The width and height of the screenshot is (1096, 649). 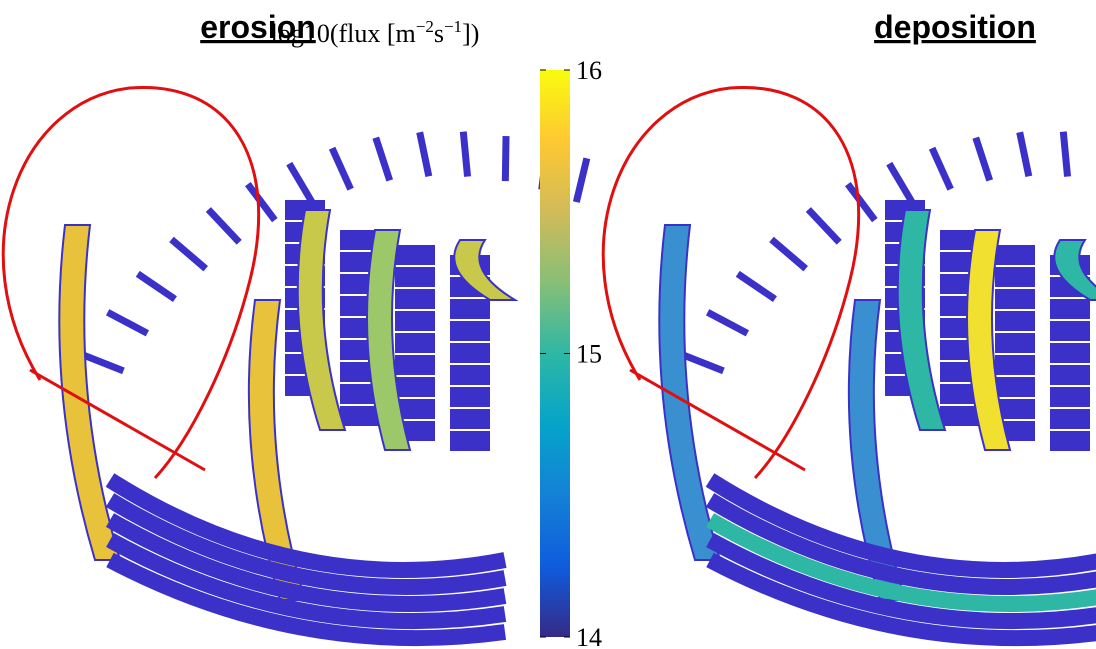 What do you see at coordinates (589, 636) in the screenshot?
I see `tick-label: 14` at bounding box center [589, 636].